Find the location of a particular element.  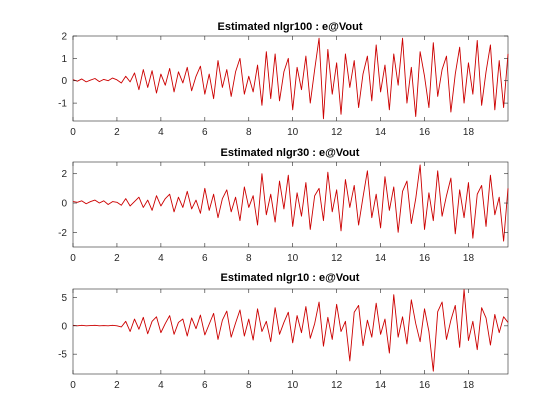

y-tick-label: -2 is located at coordinates (62, 233).